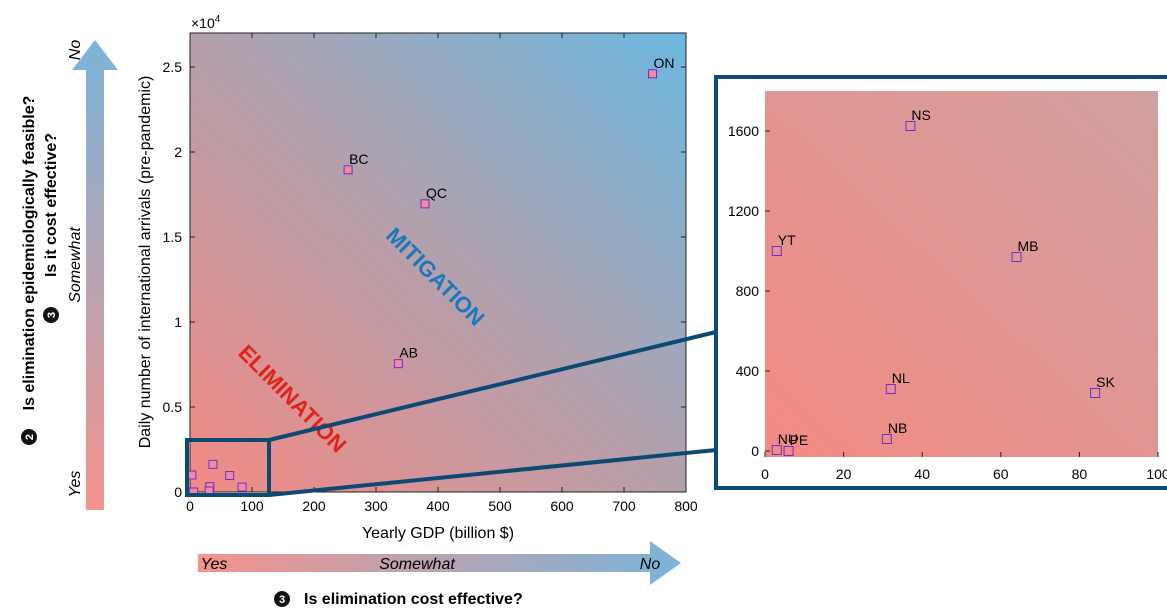  Describe the element at coordinates (901, 378) in the screenshot. I see `inset-point-label: NL` at that location.